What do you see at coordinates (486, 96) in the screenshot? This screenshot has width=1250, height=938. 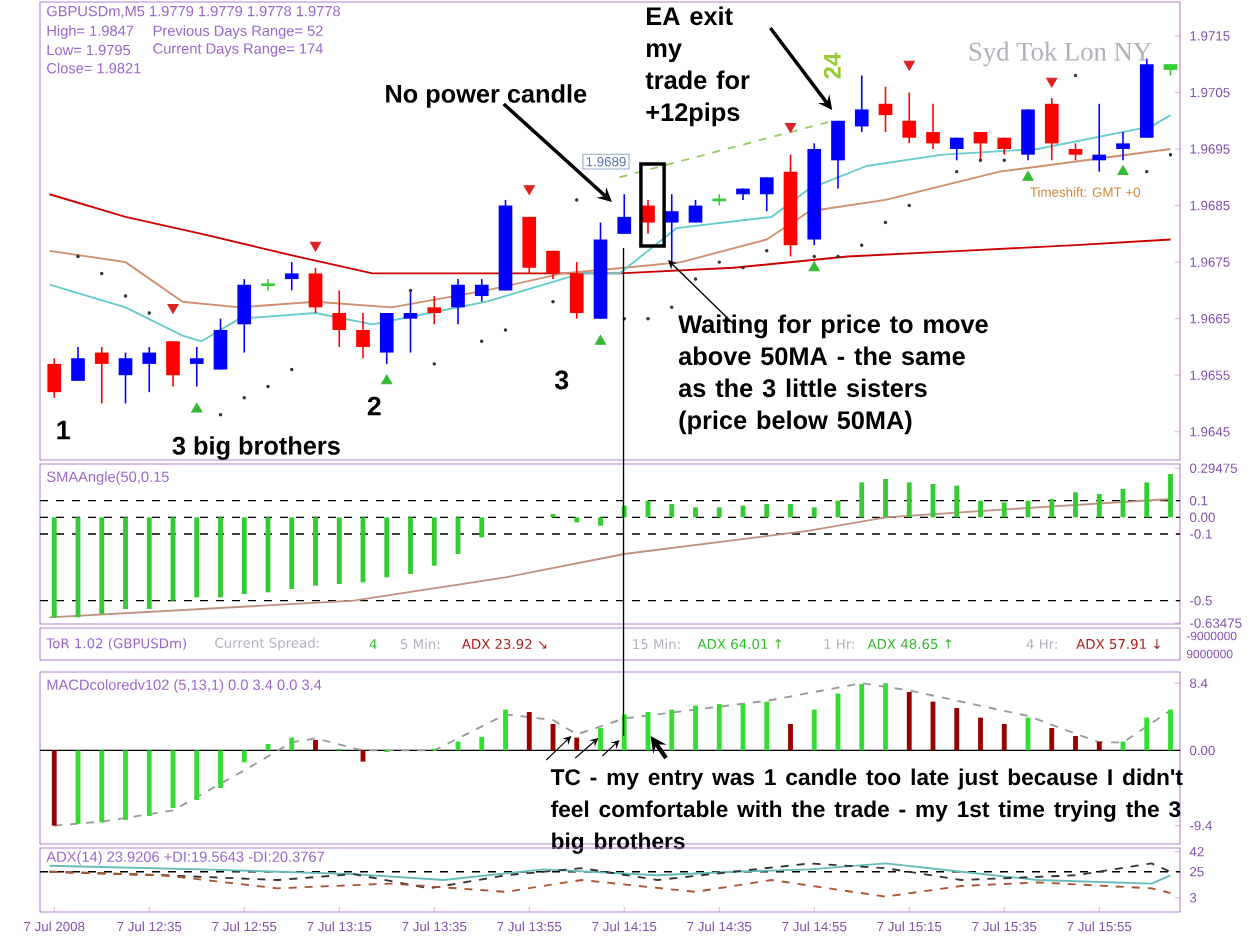 I see `annotation: No power candle` at bounding box center [486, 96].